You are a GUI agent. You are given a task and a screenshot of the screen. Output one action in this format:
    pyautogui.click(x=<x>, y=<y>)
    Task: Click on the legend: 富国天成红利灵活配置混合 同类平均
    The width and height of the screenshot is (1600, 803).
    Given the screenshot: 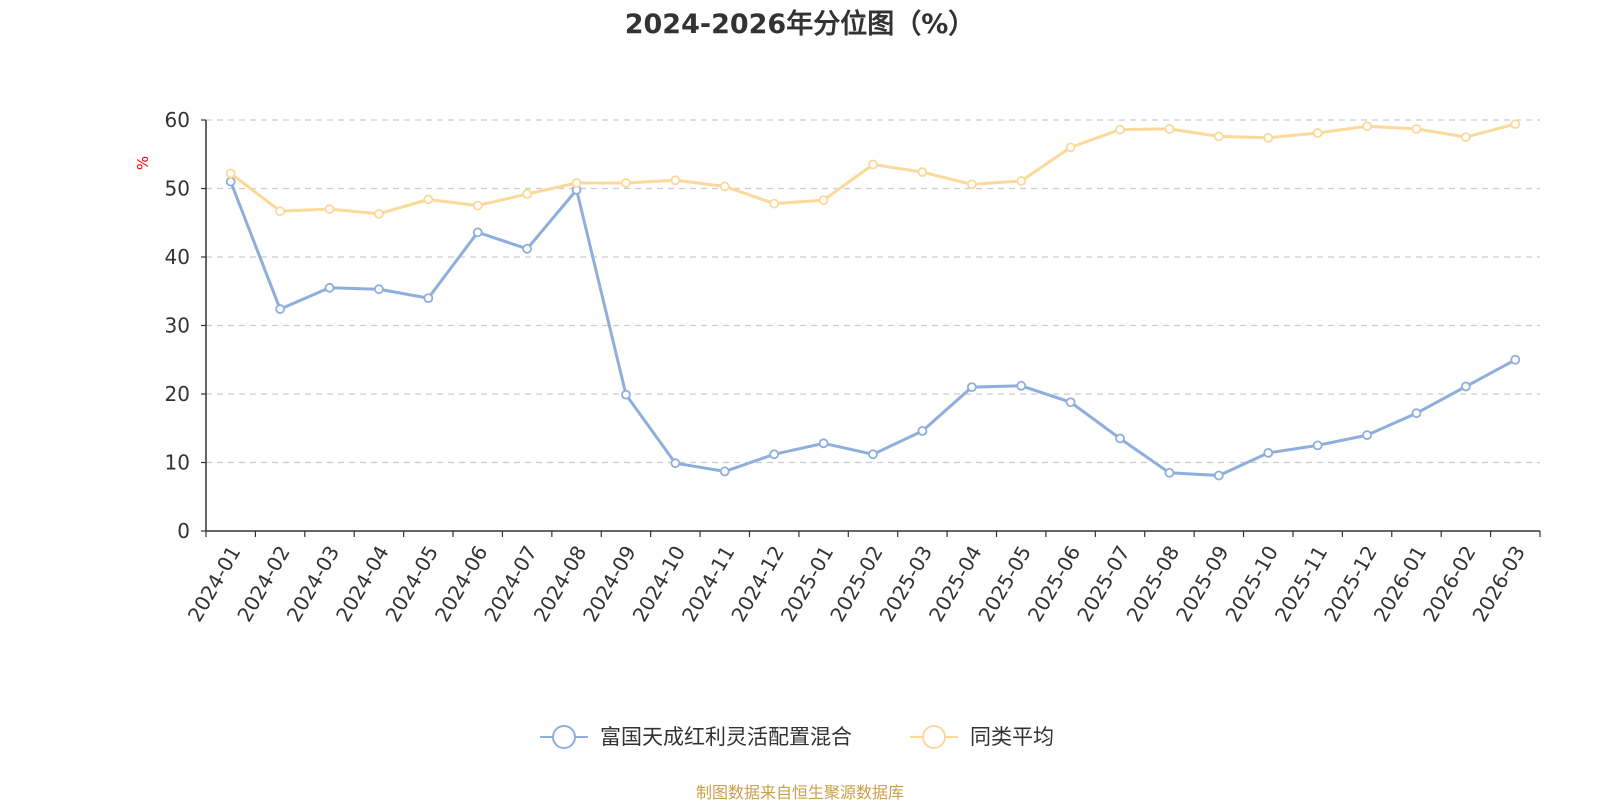 What is the action you would take?
    pyautogui.click(x=797, y=737)
    